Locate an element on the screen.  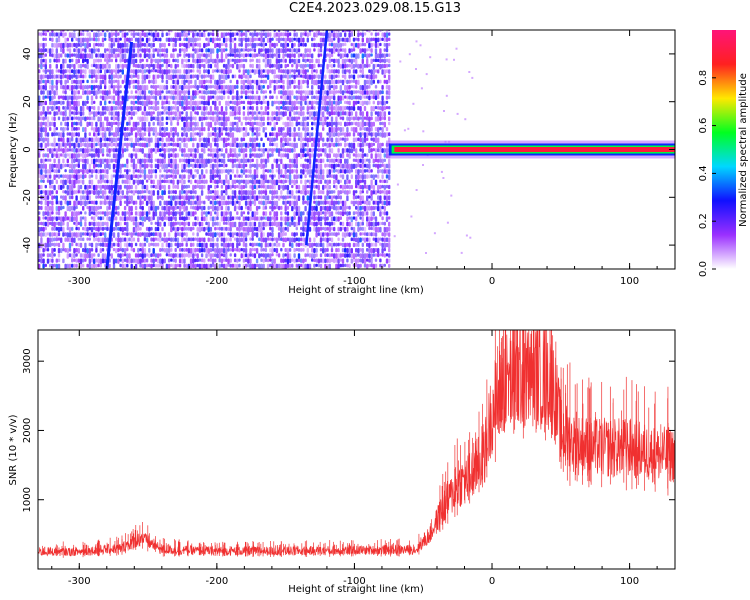
colorbar-tick-label: 0.6 is located at coordinates (703, 126).